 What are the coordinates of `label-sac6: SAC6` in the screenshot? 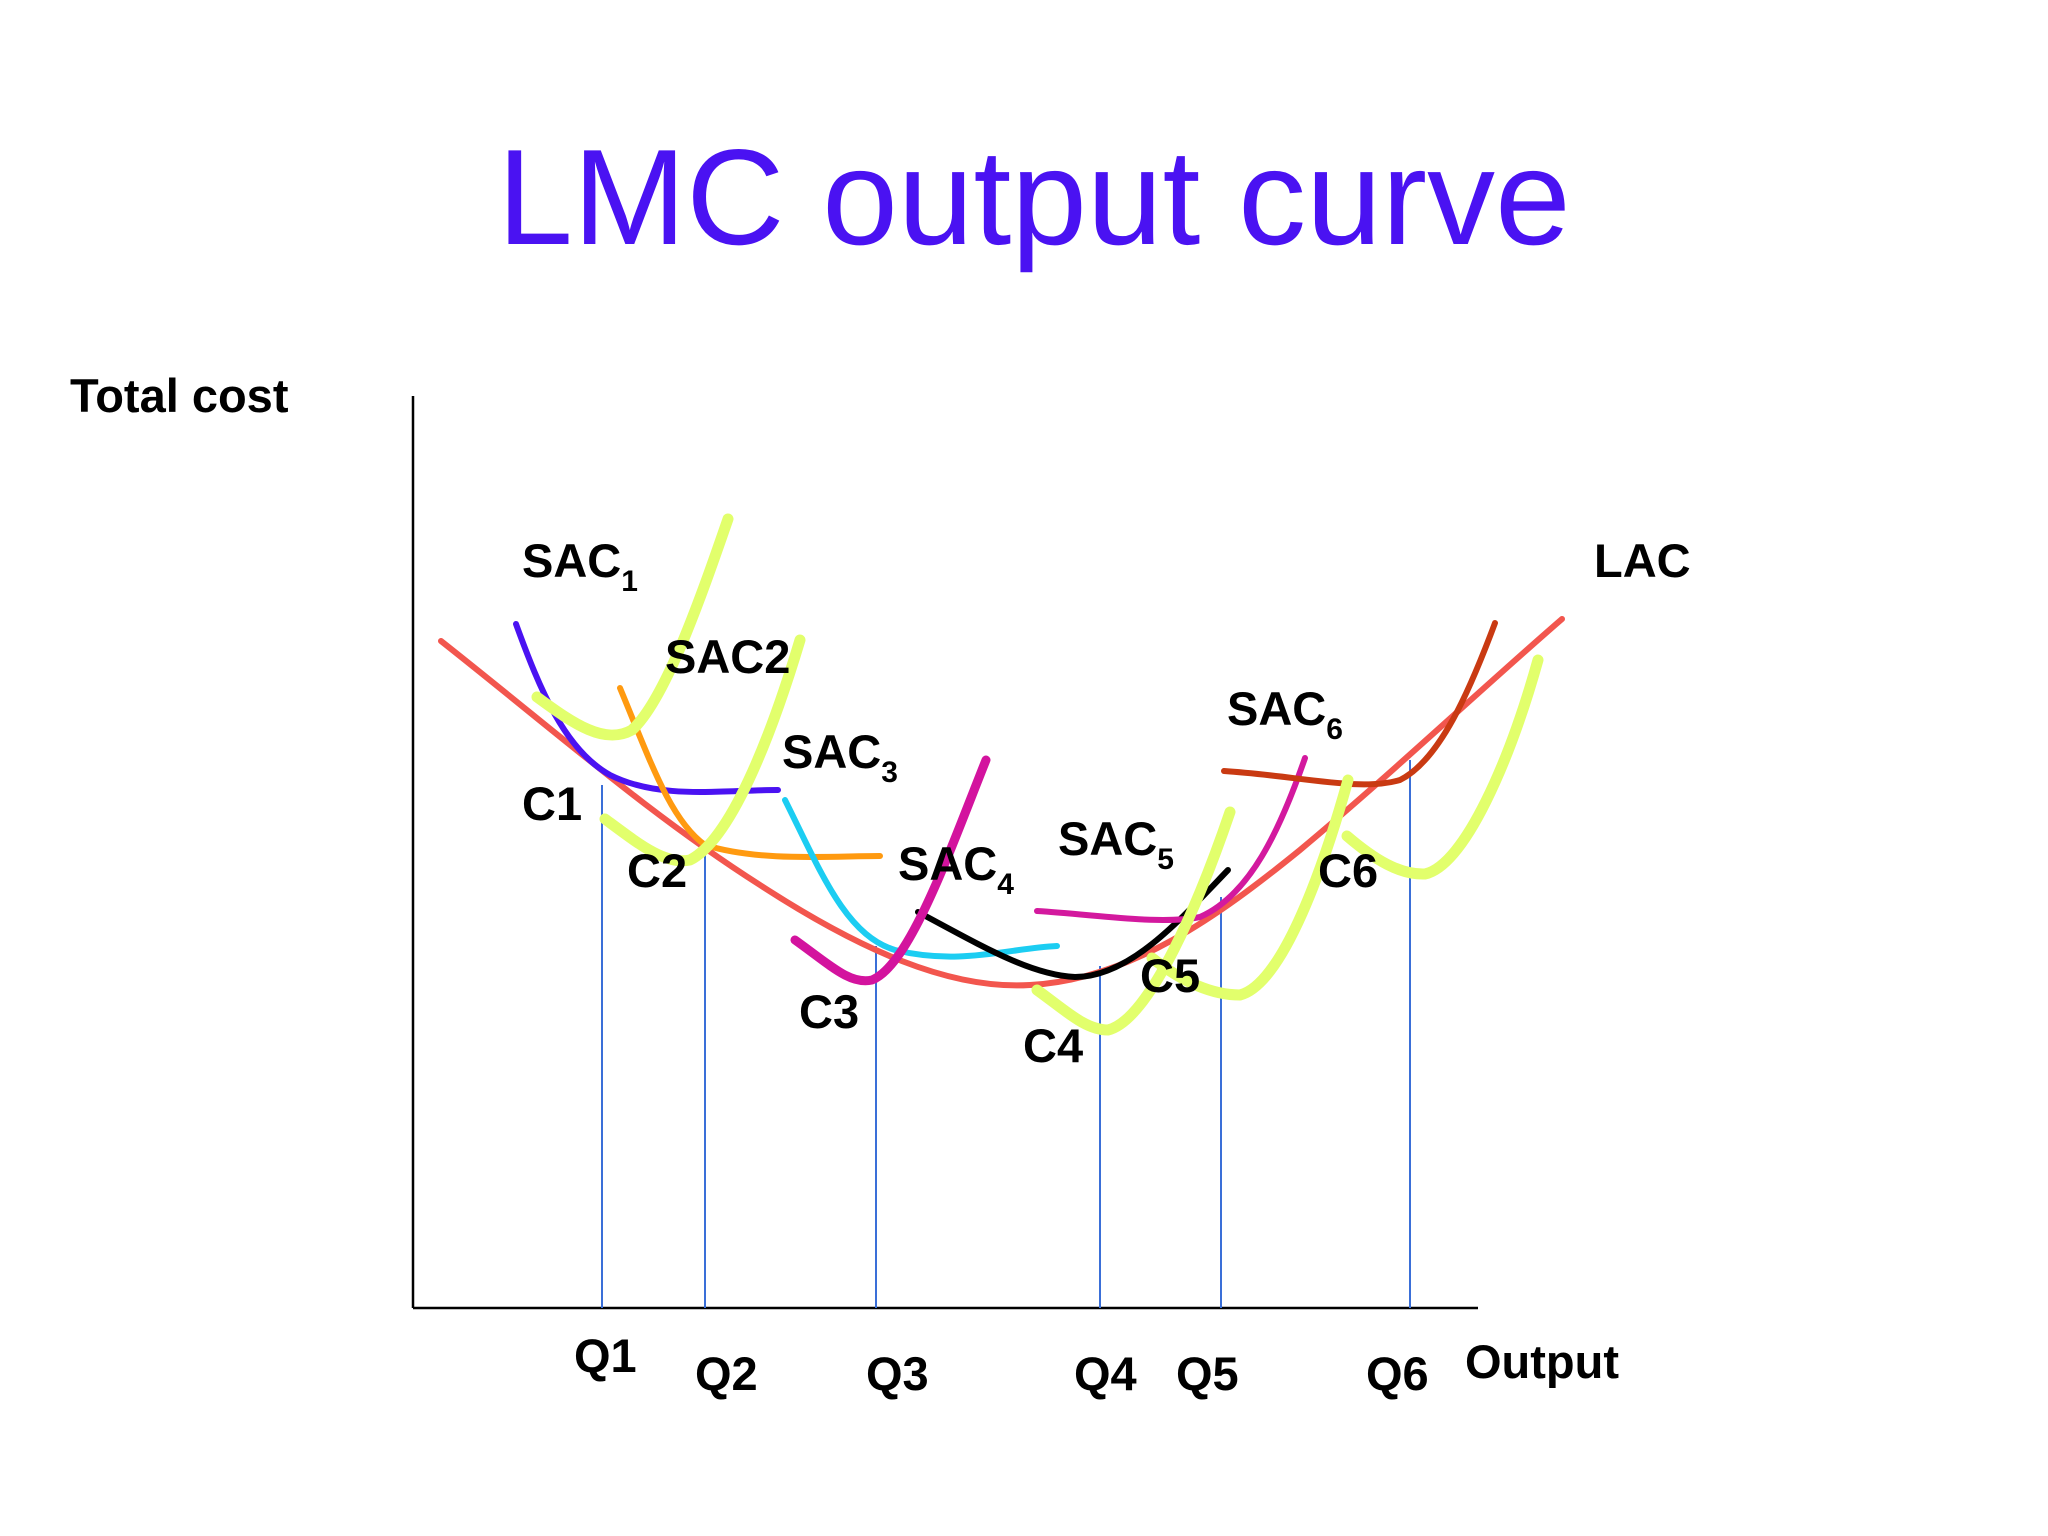 It's located at (1285, 714).